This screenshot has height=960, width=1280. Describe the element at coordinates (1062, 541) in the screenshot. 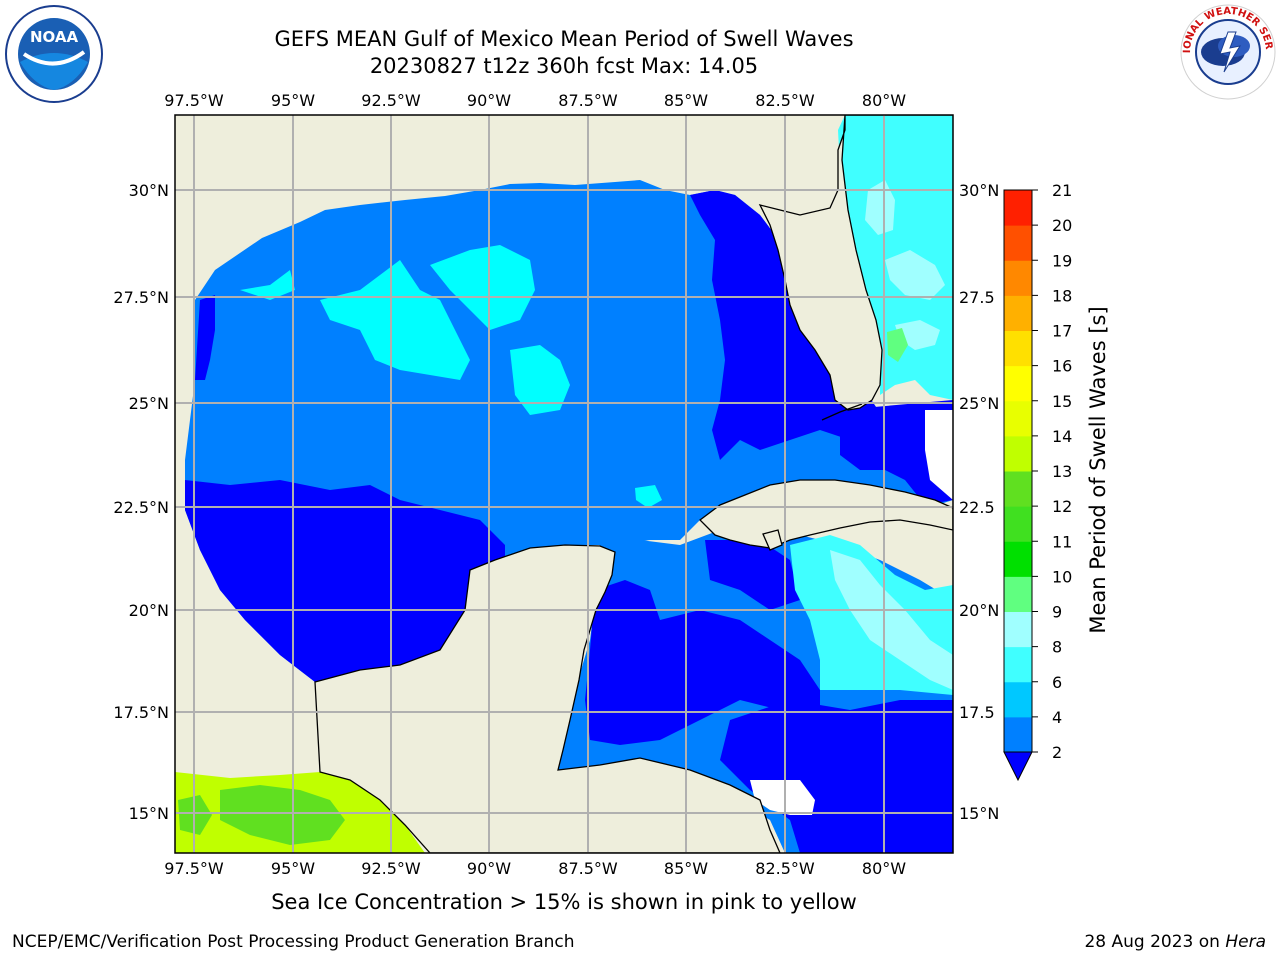

I see `colorbar-tick-label: 11` at that location.